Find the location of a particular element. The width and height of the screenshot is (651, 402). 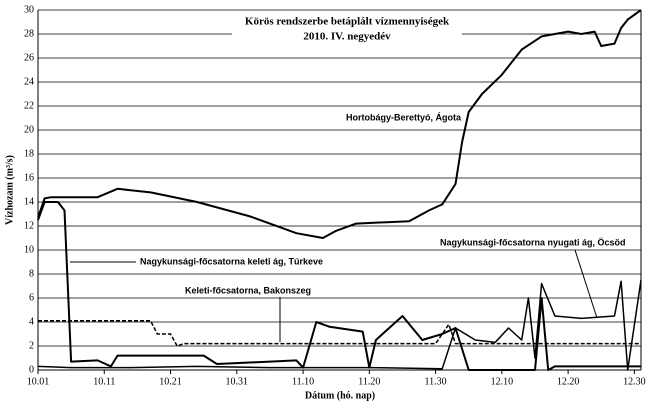

chart-subtitle: 2010. IV. negyedév is located at coordinates (347, 37).